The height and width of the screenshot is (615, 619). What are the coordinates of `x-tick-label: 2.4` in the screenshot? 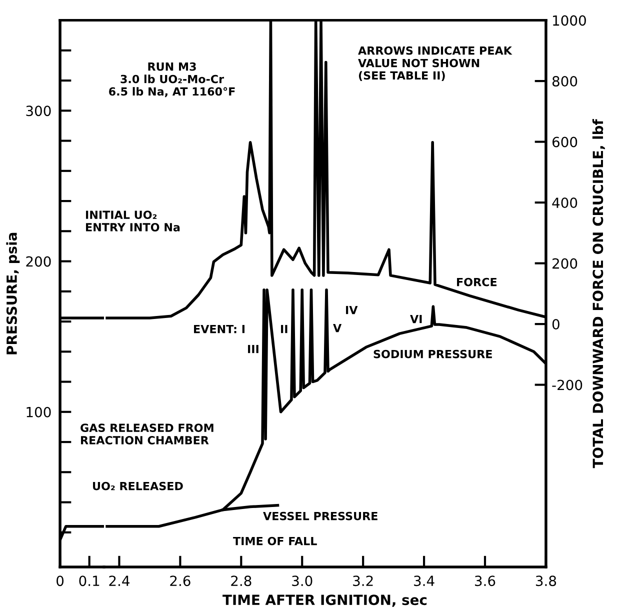 It's located at (119, 581).